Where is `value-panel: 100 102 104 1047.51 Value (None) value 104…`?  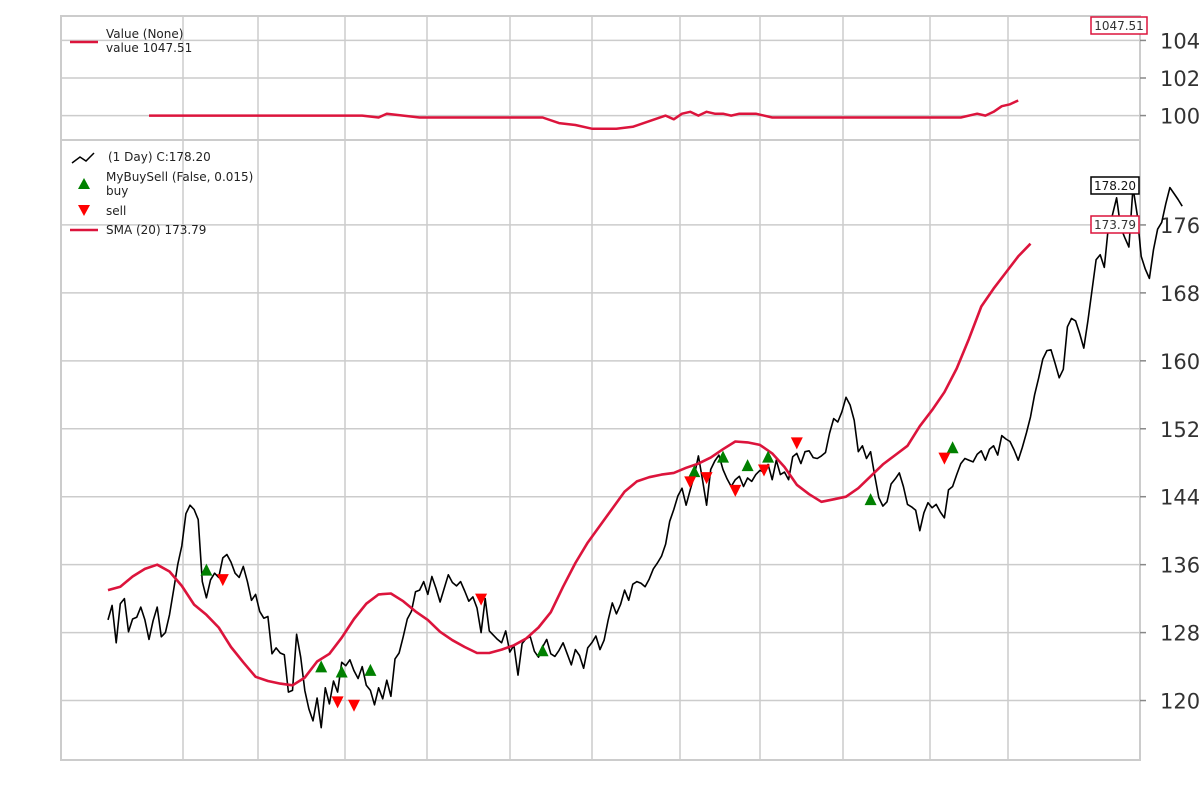 value-panel: 100 102 104 1047.51 Value (None) value 104… is located at coordinates (630, 78).